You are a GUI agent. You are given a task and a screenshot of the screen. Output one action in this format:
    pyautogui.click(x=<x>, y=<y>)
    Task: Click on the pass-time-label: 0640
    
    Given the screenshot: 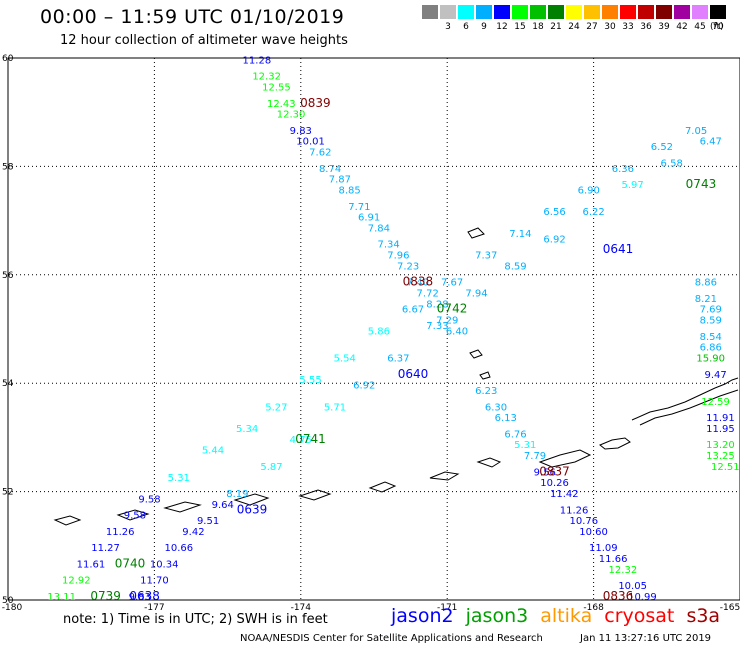 What is the action you would take?
    pyautogui.click(x=413, y=374)
    